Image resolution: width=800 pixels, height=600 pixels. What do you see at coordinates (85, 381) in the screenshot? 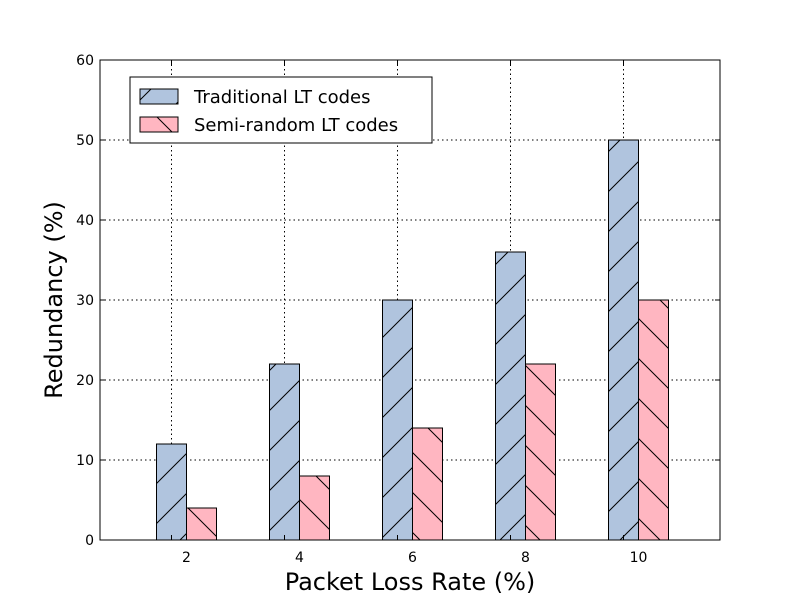
I see `y-tick-label: 20` at bounding box center [85, 381].